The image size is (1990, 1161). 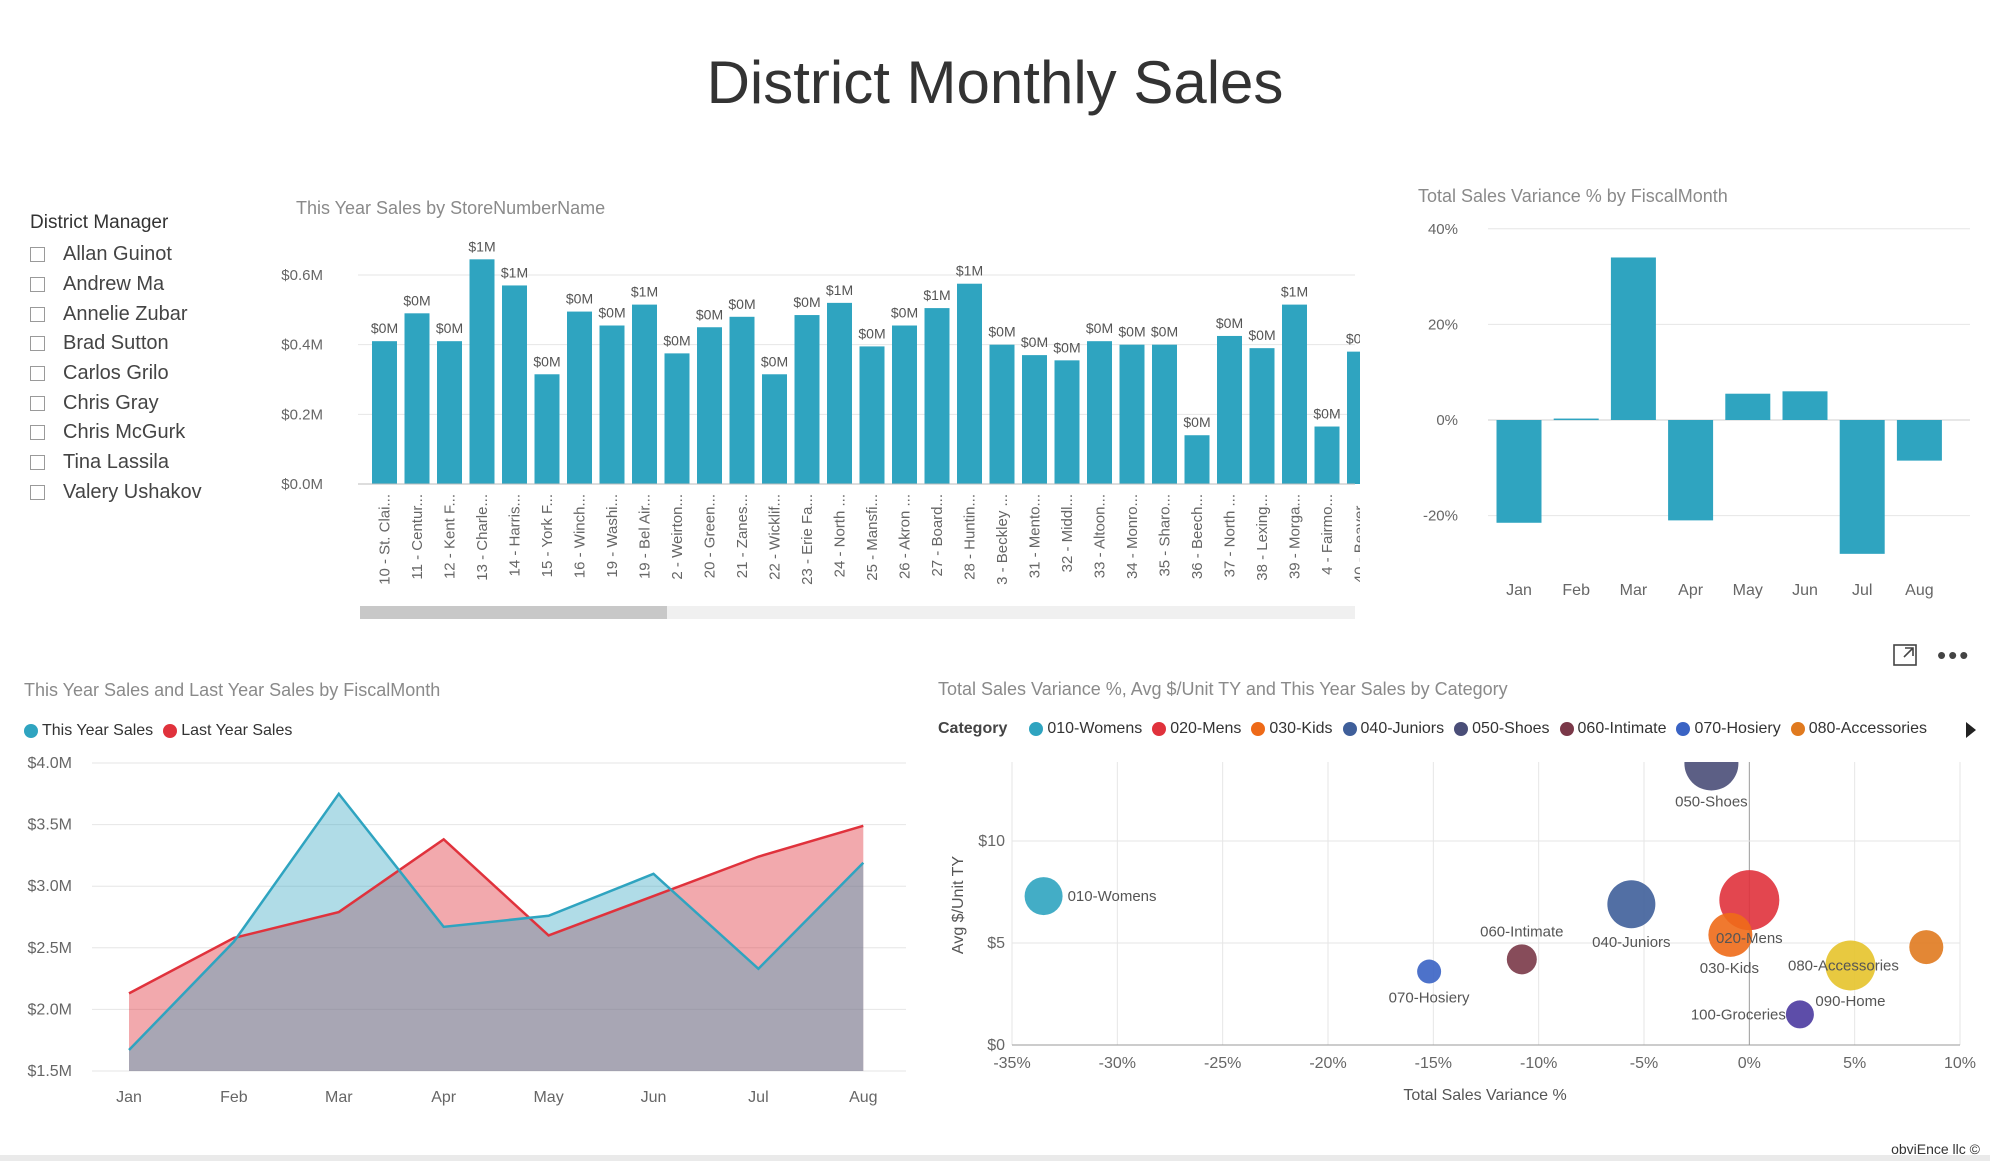 I want to click on slicer-item: Andrew Ma, so click(x=116, y=285).